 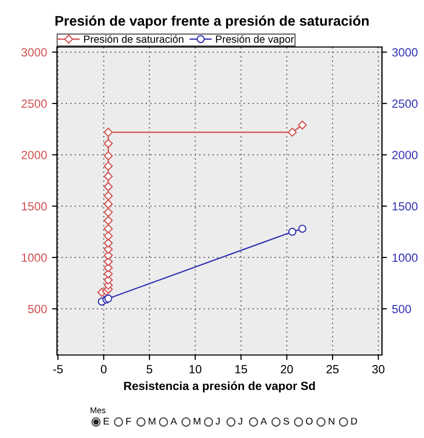 I want to click on y-tick-label: 2500, so click(x=34, y=104).